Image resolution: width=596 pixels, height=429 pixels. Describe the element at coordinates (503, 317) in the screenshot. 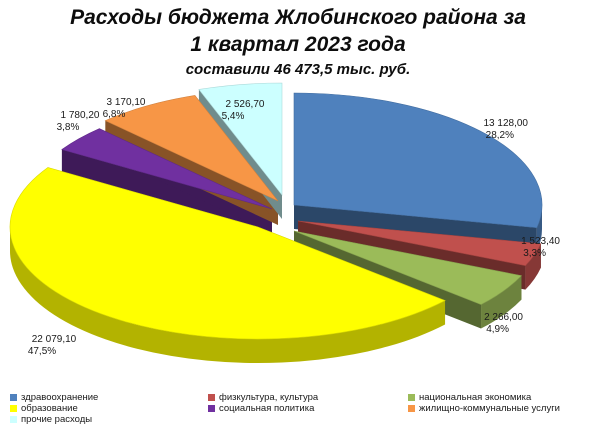

I see `slice-value-label: 2 266,00` at that location.